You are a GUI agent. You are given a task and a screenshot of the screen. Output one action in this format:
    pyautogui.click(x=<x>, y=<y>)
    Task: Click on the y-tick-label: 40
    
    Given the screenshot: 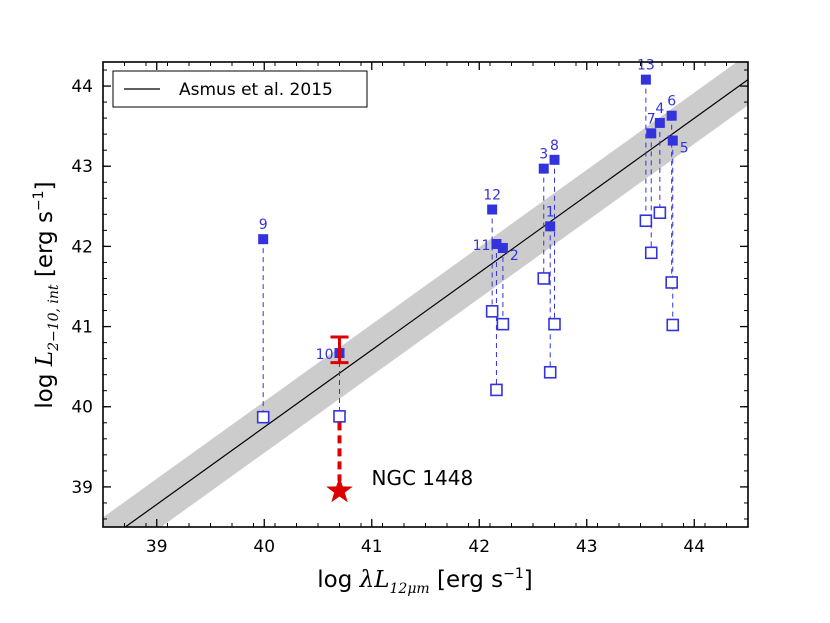 What is the action you would take?
    pyautogui.click(x=82, y=408)
    